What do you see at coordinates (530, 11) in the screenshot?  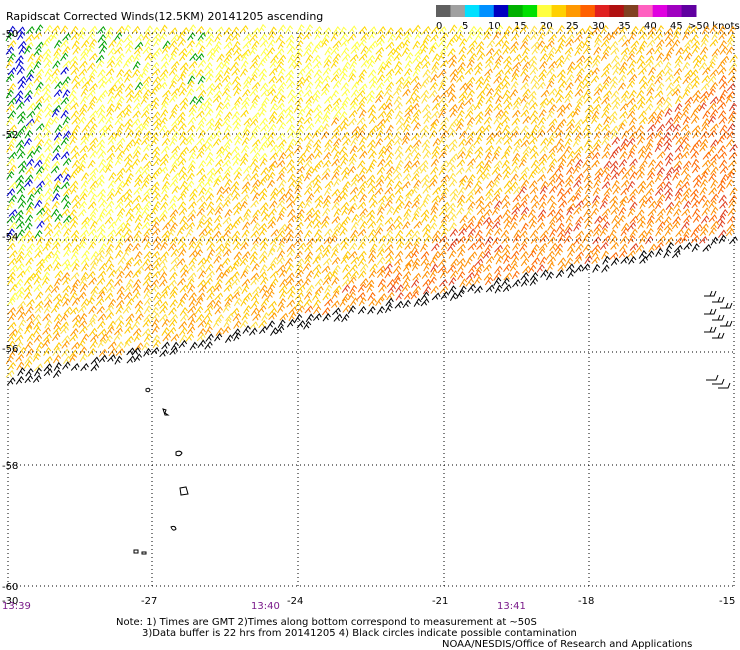 I see `legend-swatch` at bounding box center [530, 11].